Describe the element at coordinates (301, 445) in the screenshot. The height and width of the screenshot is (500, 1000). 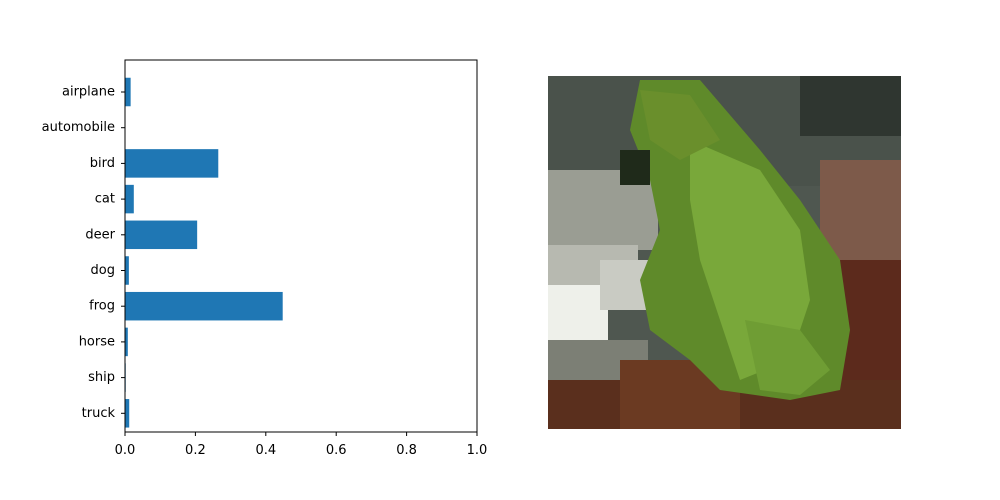
I see `x-axis-ticks: 0.0 0.2 0.4 0.6 0.8 1.0` at that location.